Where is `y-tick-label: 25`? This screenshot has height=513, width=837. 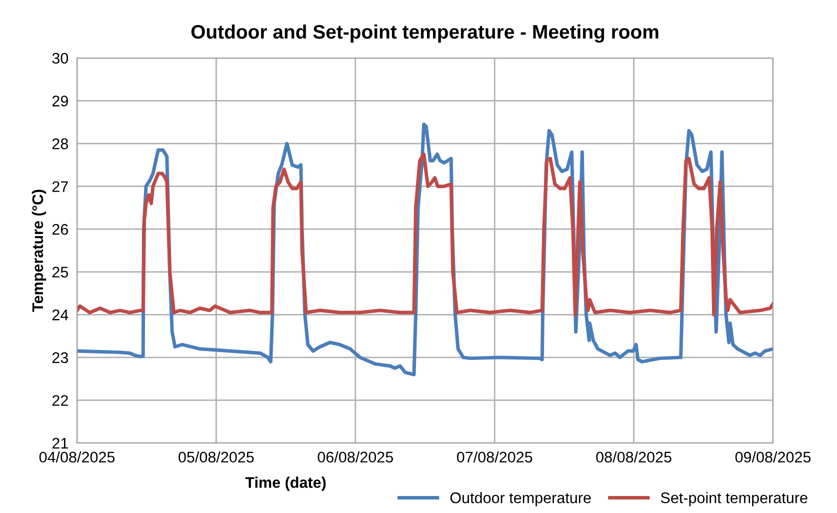
y-tick-label: 25 is located at coordinates (60, 272).